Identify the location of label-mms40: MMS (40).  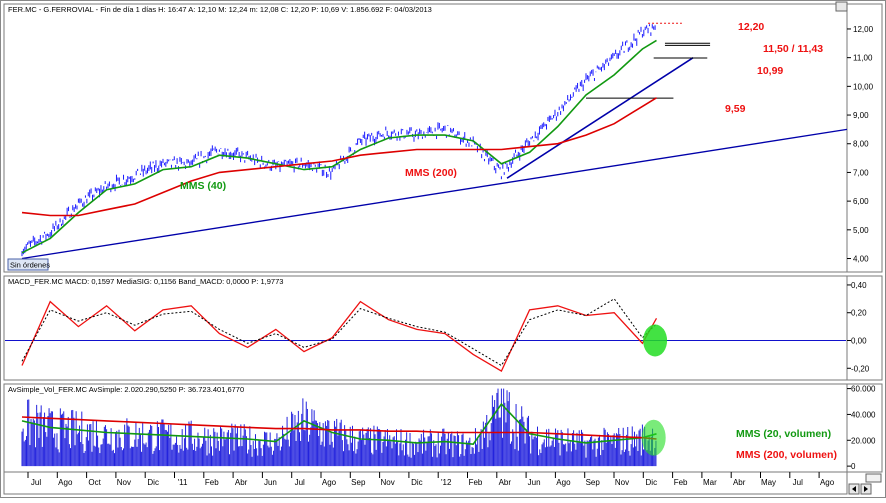
(203, 186).